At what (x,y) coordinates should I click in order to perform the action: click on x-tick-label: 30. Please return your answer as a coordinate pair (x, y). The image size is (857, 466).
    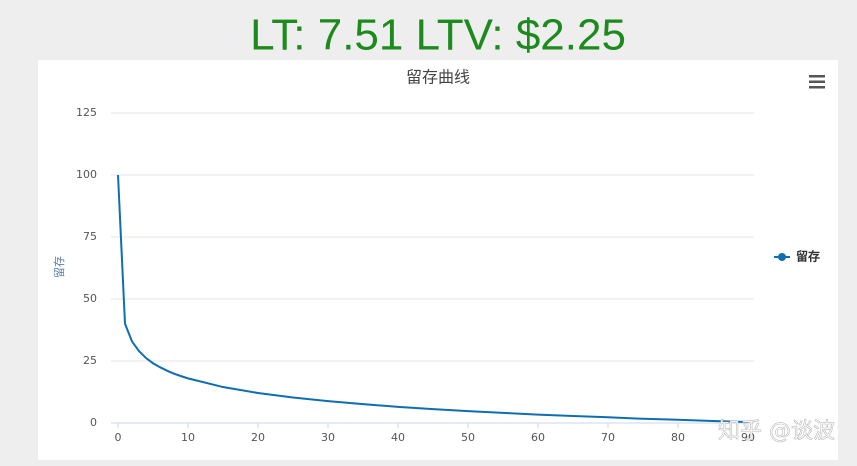
    Looking at the image, I should click on (328, 437).